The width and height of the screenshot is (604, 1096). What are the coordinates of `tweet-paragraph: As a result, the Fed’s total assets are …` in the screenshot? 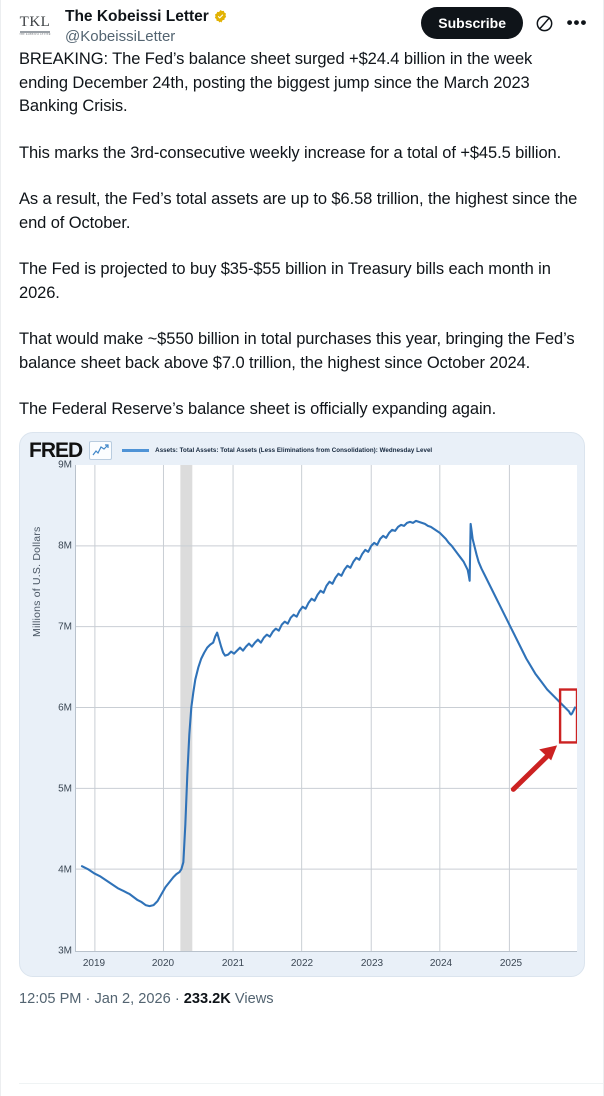 It's located at (300, 211).